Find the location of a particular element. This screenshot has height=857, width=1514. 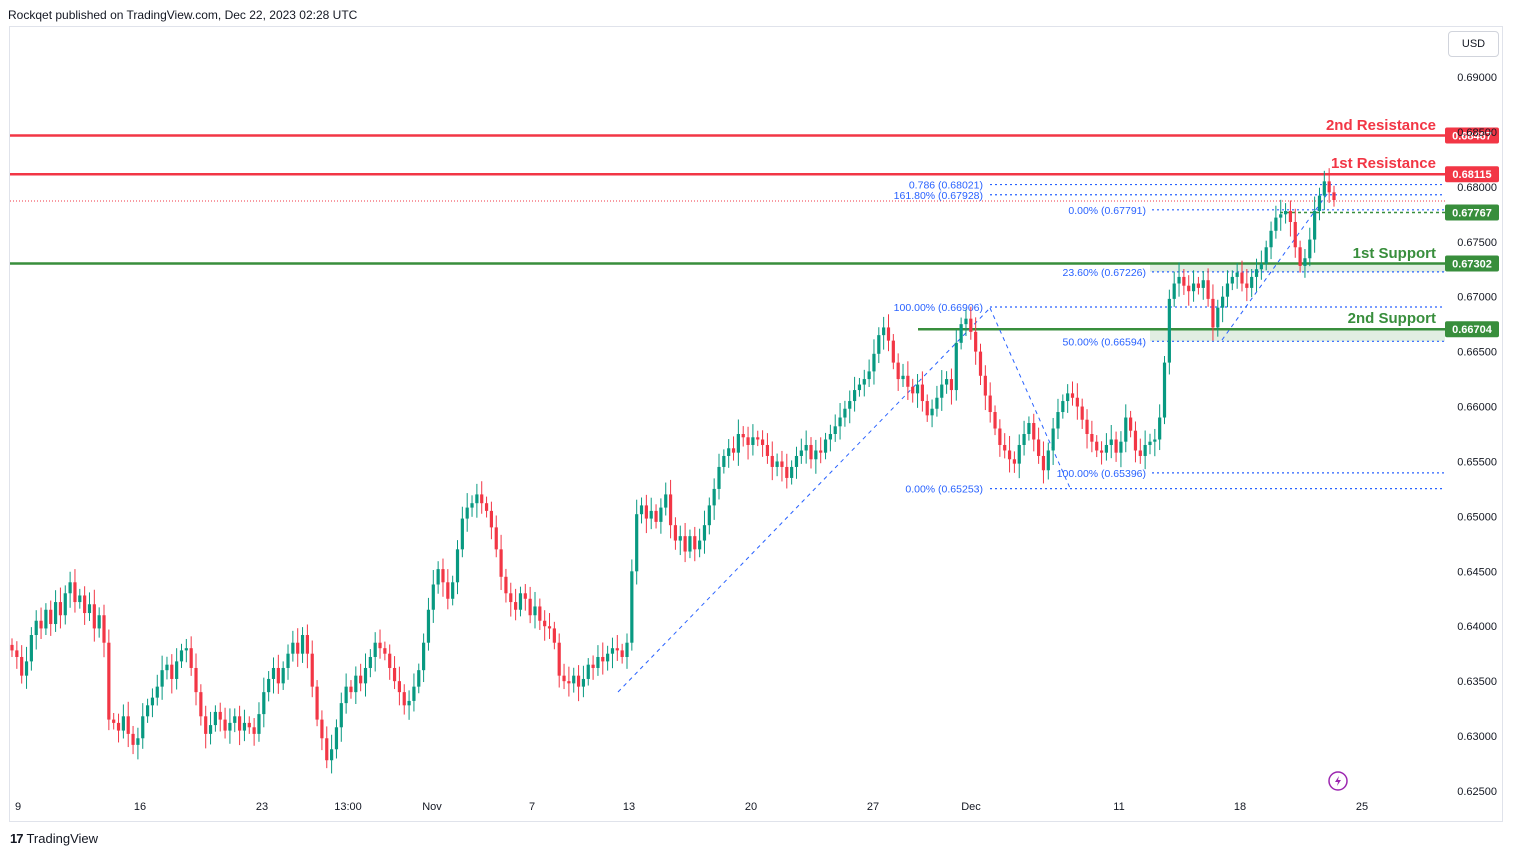

footer-brand: 17 TradingView is located at coordinates (54, 838).